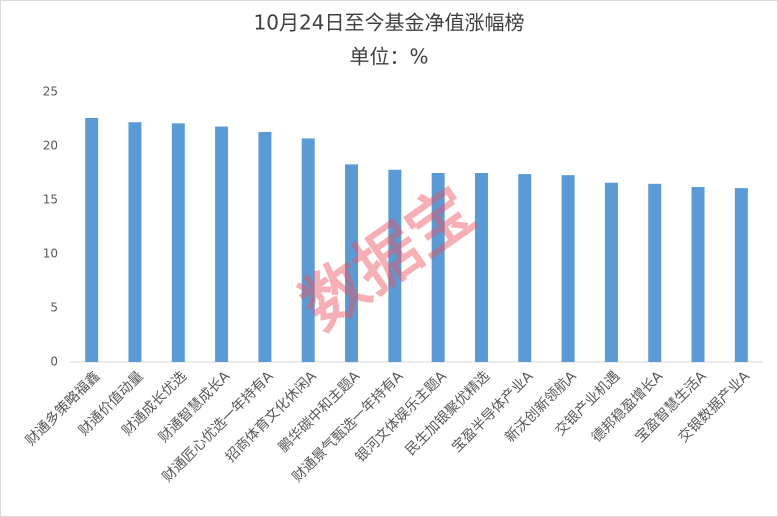 This screenshot has width=778, height=517. What do you see at coordinates (50, 92) in the screenshot?
I see `y-tick-label: 25` at bounding box center [50, 92].